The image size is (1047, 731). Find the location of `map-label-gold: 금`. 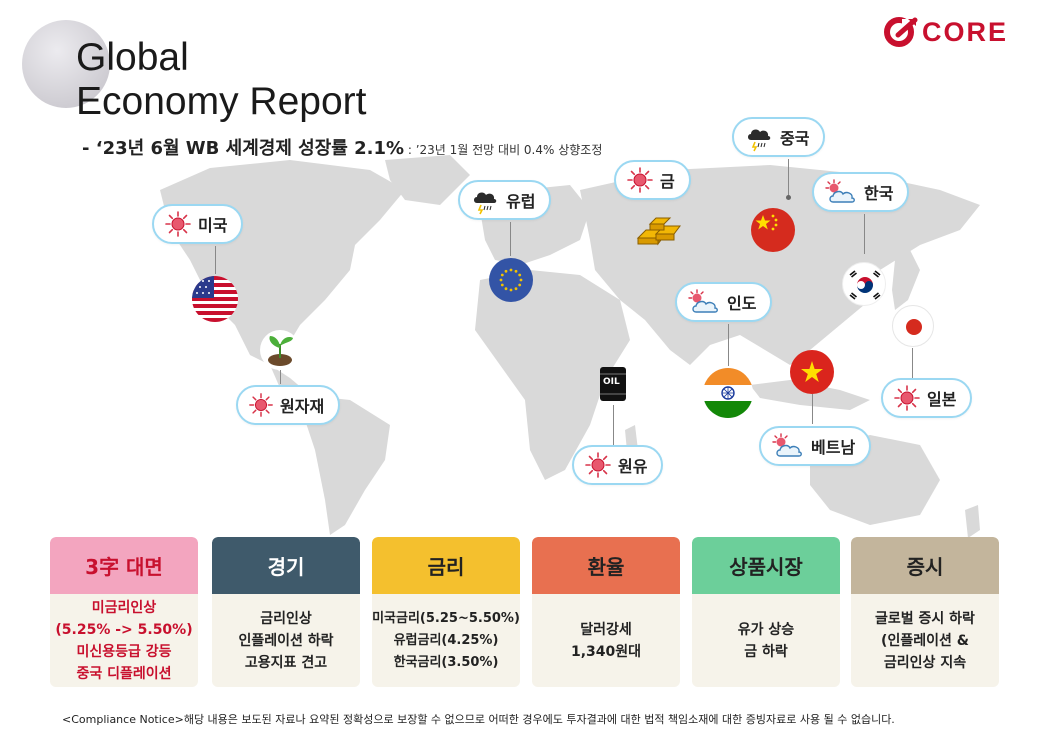

map-label-gold: 금 is located at coordinates (652, 180).